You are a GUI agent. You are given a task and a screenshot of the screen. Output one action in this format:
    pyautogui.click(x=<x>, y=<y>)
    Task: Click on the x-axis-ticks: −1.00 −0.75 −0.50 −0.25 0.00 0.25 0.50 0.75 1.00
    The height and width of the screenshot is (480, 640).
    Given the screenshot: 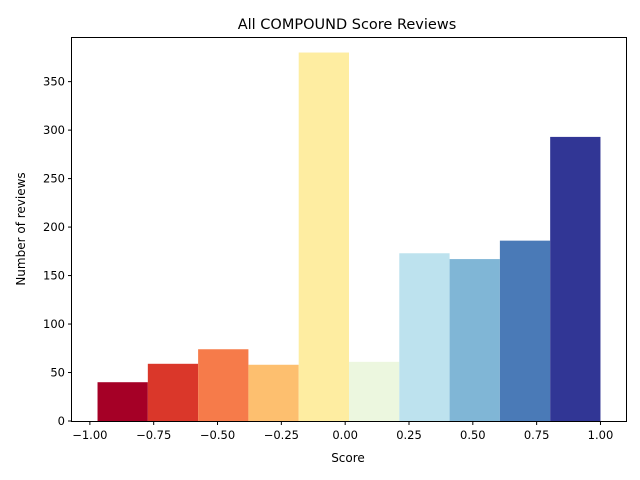 What is the action you would take?
    pyautogui.click(x=342, y=431)
    